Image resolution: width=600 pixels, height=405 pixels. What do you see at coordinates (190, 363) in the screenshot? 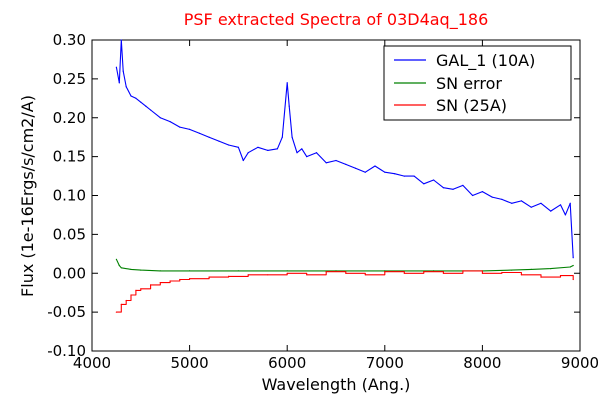
I see `x-tick-label: 5000` at bounding box center [190, 363].